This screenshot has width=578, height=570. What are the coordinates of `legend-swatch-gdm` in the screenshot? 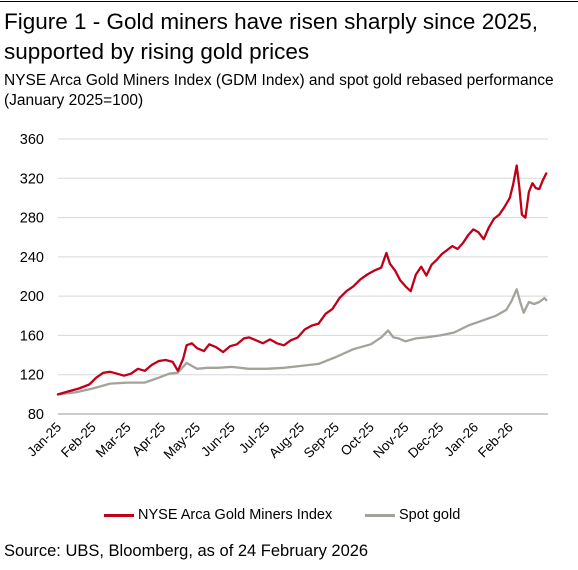 It's located at (119, 515).